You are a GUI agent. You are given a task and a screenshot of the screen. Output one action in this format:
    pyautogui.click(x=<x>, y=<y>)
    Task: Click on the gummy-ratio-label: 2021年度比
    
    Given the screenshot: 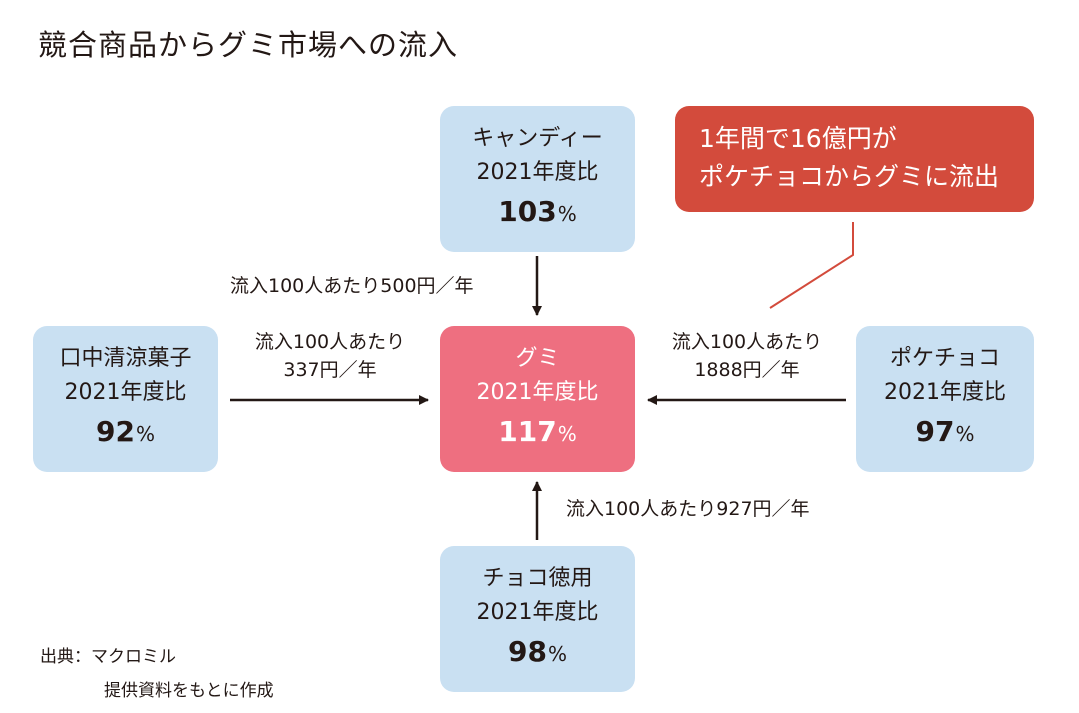 What is the action you would take?
    pyautogui.click(x=537, y=392)
    